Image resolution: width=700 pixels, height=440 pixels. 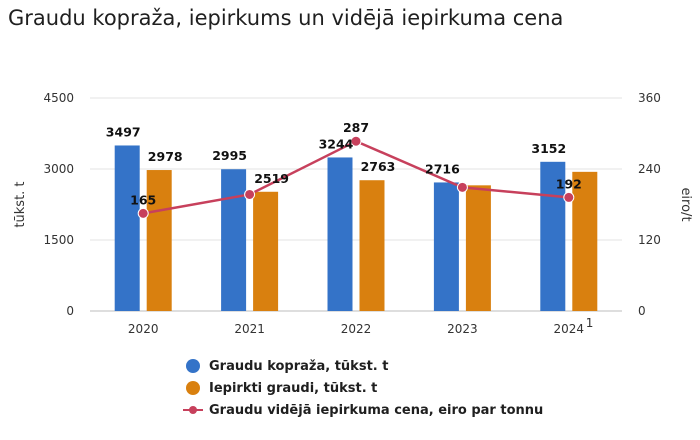 What do you see at coordinates (642, 311) in the screenshot?
I see `y-right-tick-label: 0` at bounding box center [642, 311].